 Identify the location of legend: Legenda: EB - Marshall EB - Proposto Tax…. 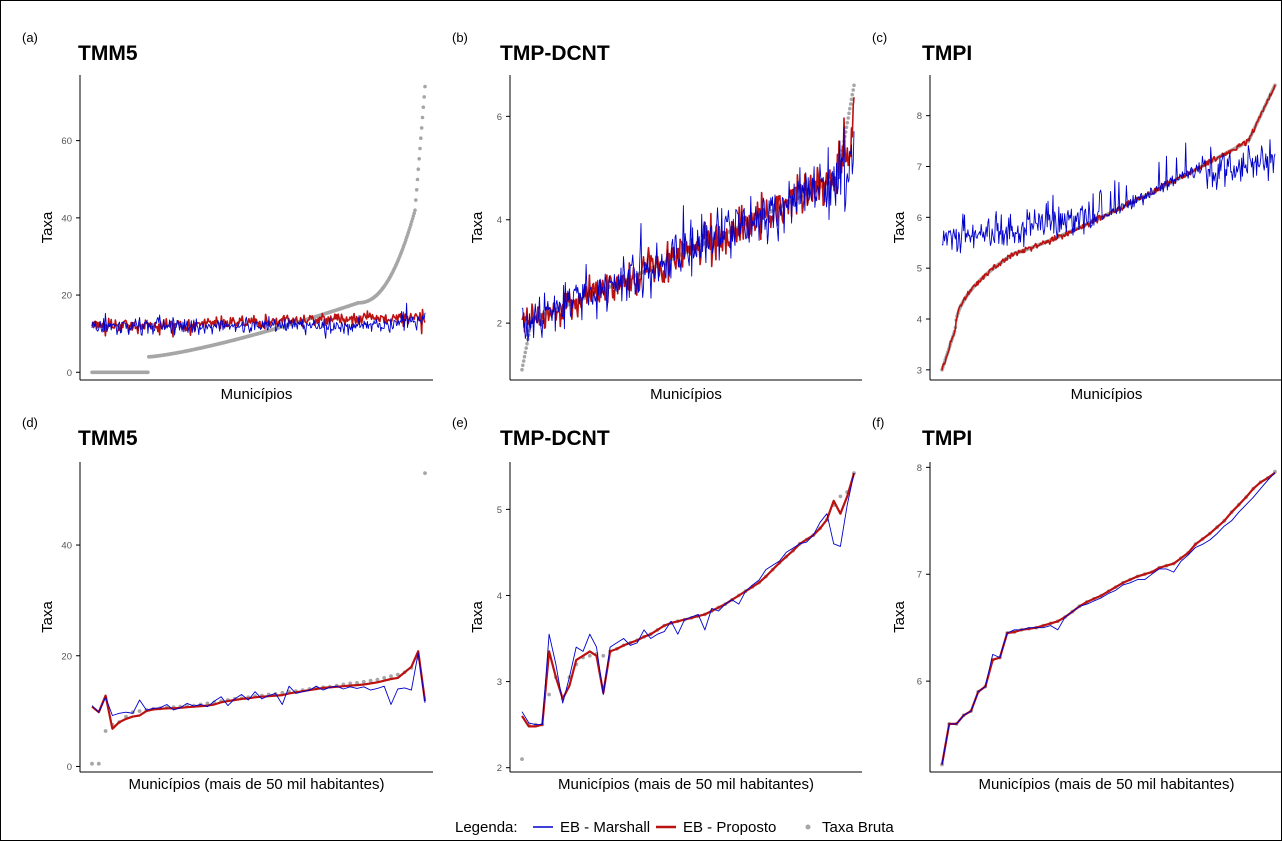
(674, 827).